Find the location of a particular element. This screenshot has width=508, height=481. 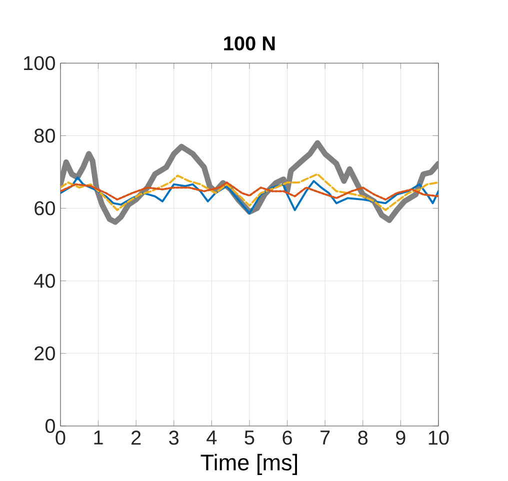

y-tick-label: 100 is located at coordinates (39, 63).